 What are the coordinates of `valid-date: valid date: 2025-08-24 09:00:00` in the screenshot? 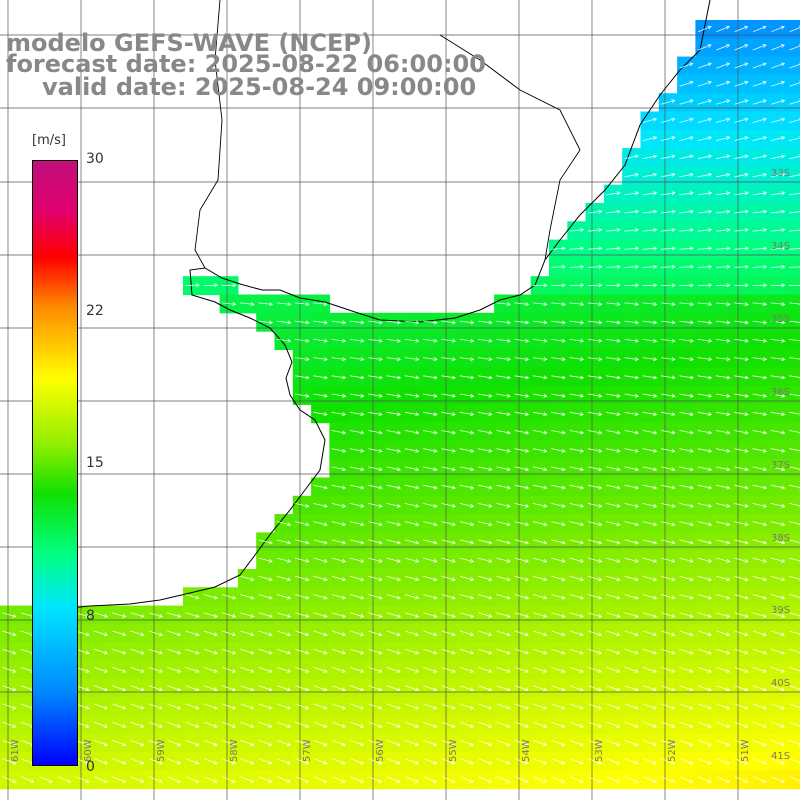 It's located at (259, 87).